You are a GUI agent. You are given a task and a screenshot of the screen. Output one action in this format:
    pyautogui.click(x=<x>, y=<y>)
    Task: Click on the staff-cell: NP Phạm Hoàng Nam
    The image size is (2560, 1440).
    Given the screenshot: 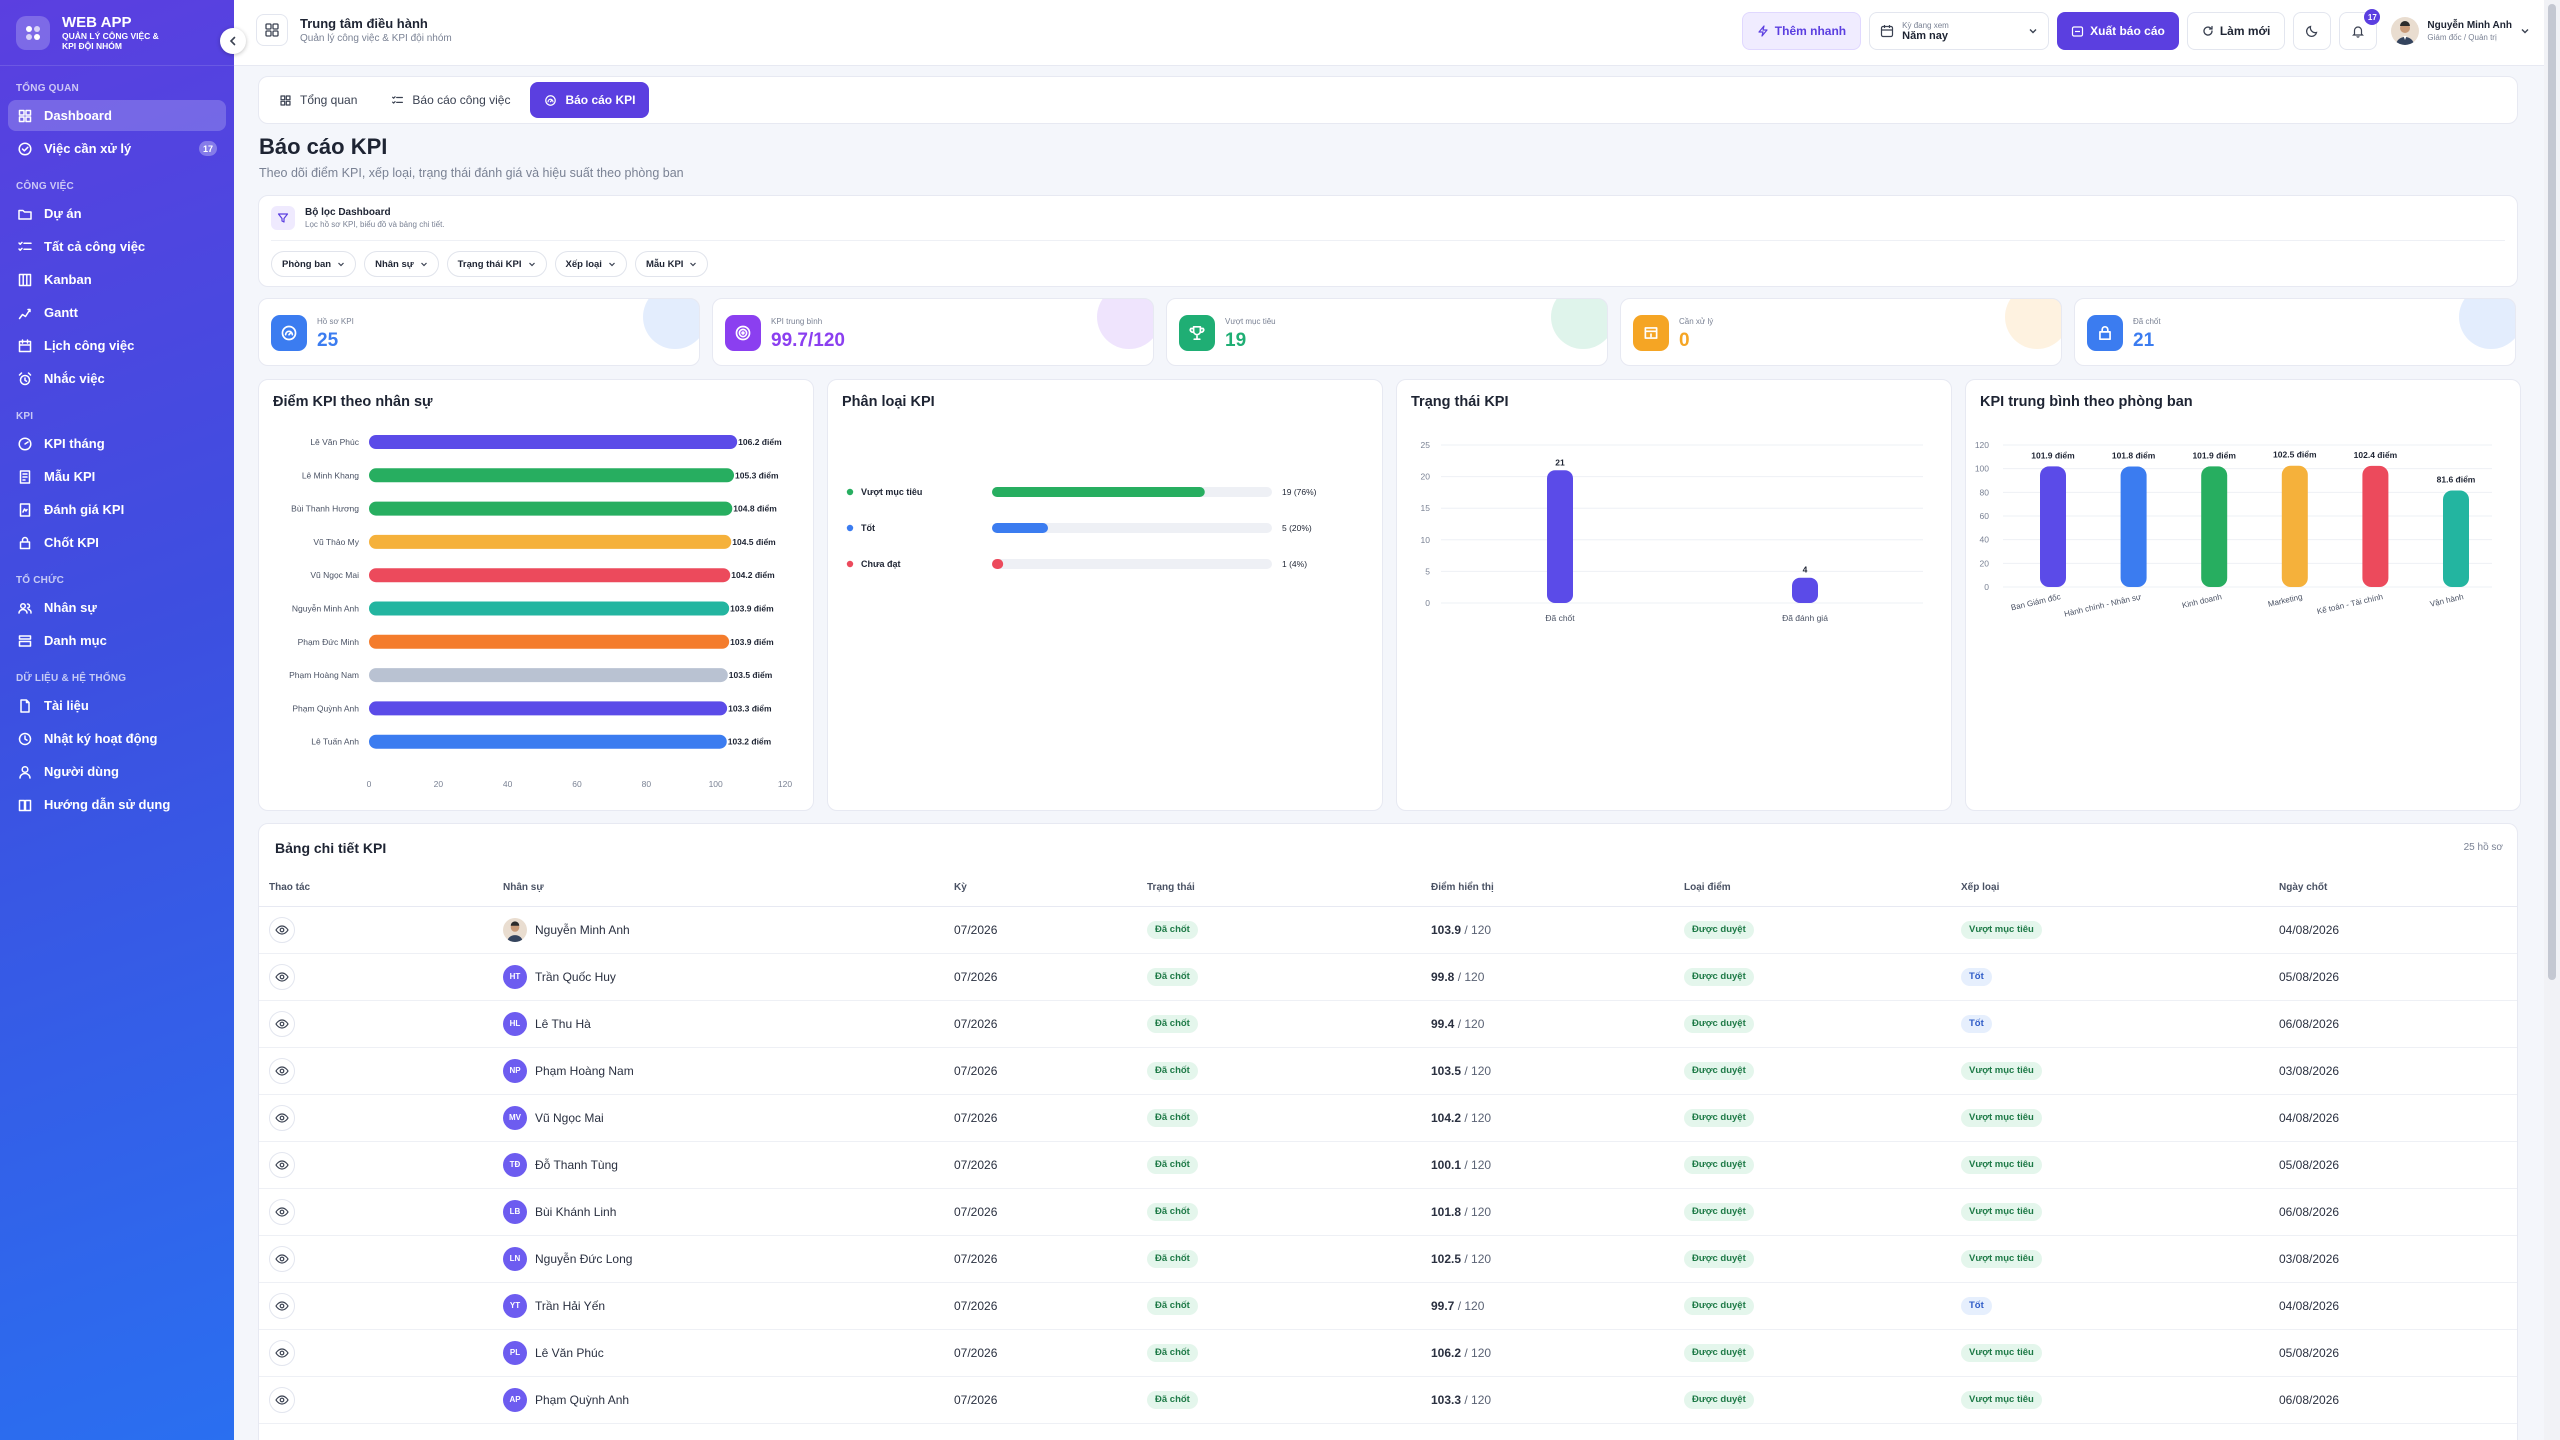 What is the action you would take?
    pyautogui.click(x=718, y=1071)
    